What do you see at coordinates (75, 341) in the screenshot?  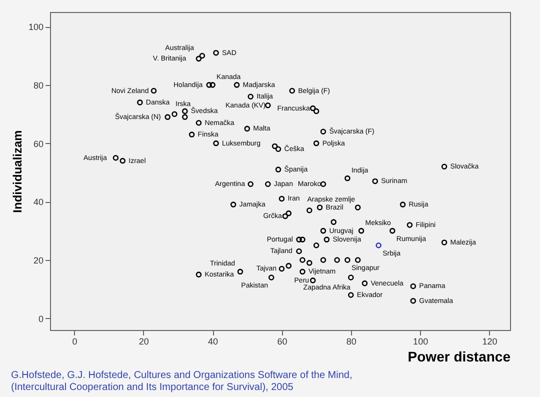 I see `x-tick-label: 0` at bounding box center [75, 341].